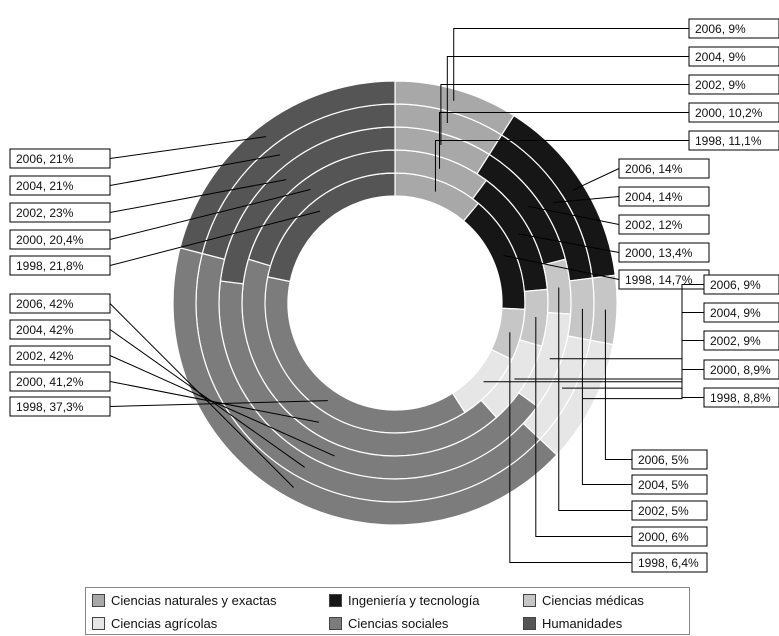 Image resolution: width=779 pixels, height=636 pixels. What do you see at coordinates (45, 213) in the screenshot?
I see `callout-label-2002-humanidades: 2002, 23%` at bounding box center [45, 213].